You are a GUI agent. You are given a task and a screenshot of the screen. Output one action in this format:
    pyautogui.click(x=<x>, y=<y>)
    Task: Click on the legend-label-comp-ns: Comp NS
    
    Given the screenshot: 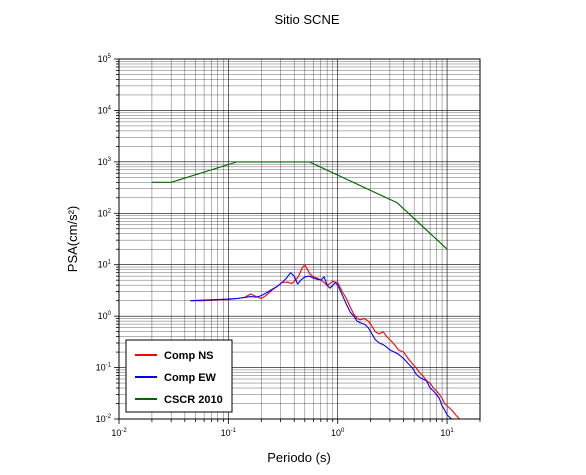 What is the action you would take?
    pyautogui.click(x=189, y=356)
    